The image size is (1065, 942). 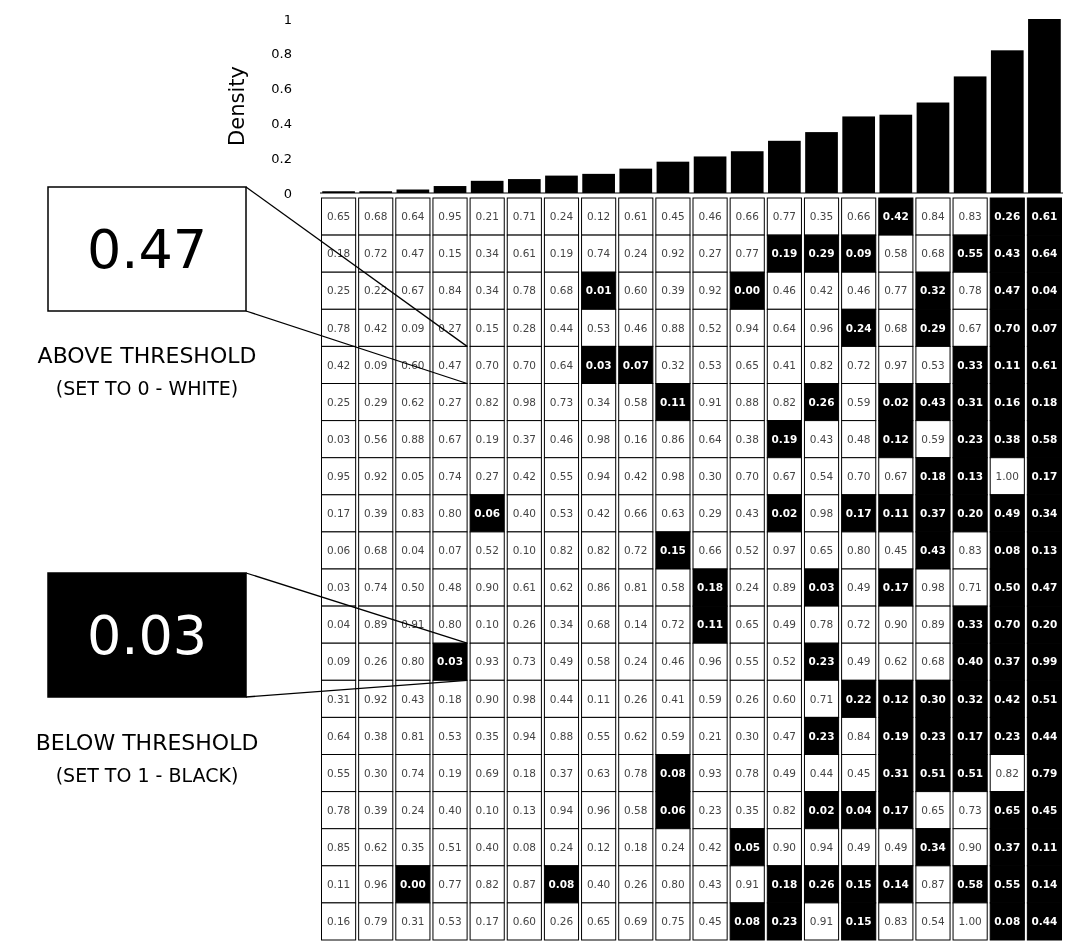 What do you see at coordinates (858, 216) in the screenshot?
I see `data-label: 0.66` at bounding box center [858, 216].